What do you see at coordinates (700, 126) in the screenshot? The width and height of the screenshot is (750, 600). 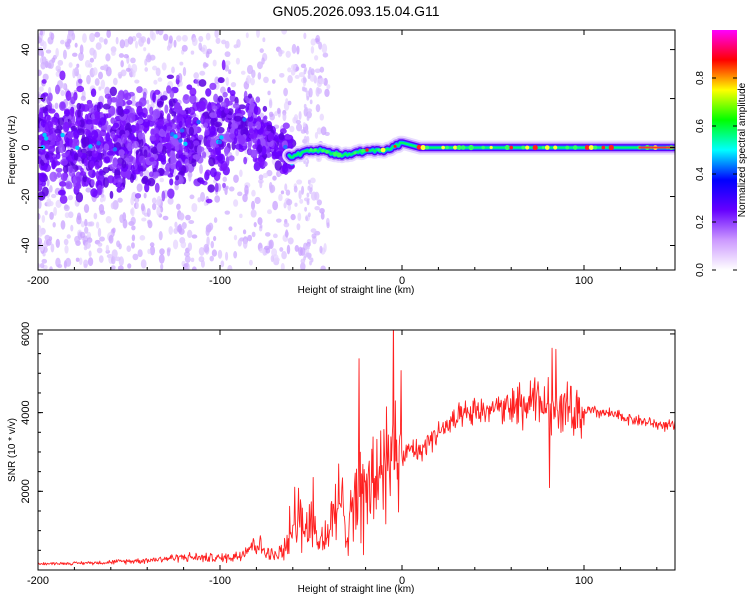 I see `colorbar-tick-label: 0.6` at bounding box center [700, 126].